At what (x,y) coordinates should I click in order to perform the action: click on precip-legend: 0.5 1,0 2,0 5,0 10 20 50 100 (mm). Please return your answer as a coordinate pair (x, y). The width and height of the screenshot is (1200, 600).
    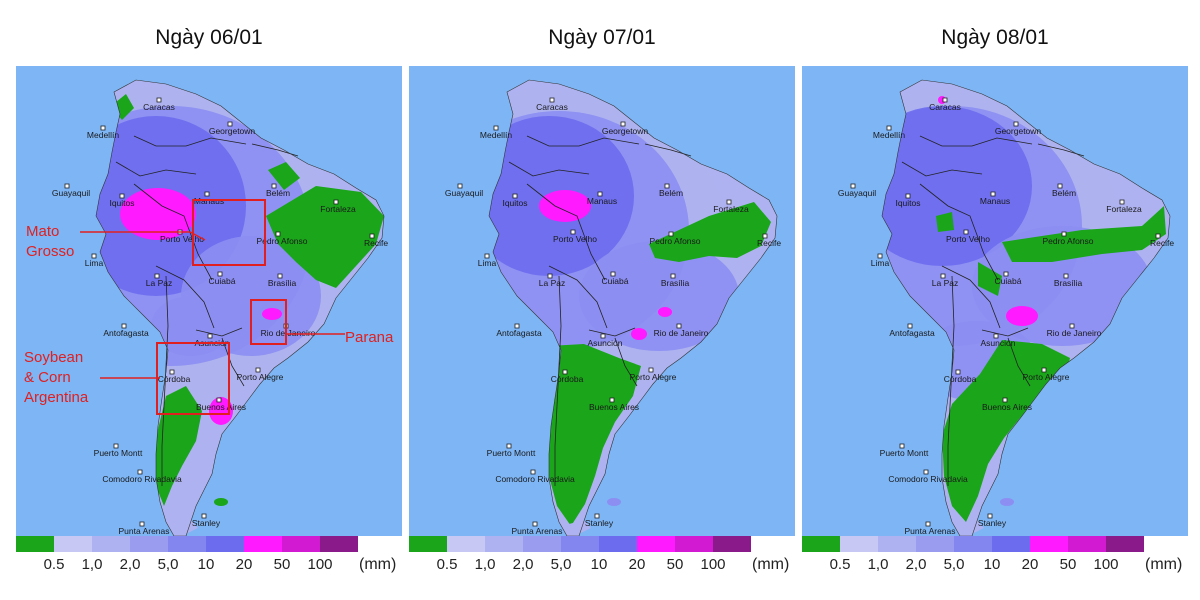
    Looking at the image, I should click on (602, 556).